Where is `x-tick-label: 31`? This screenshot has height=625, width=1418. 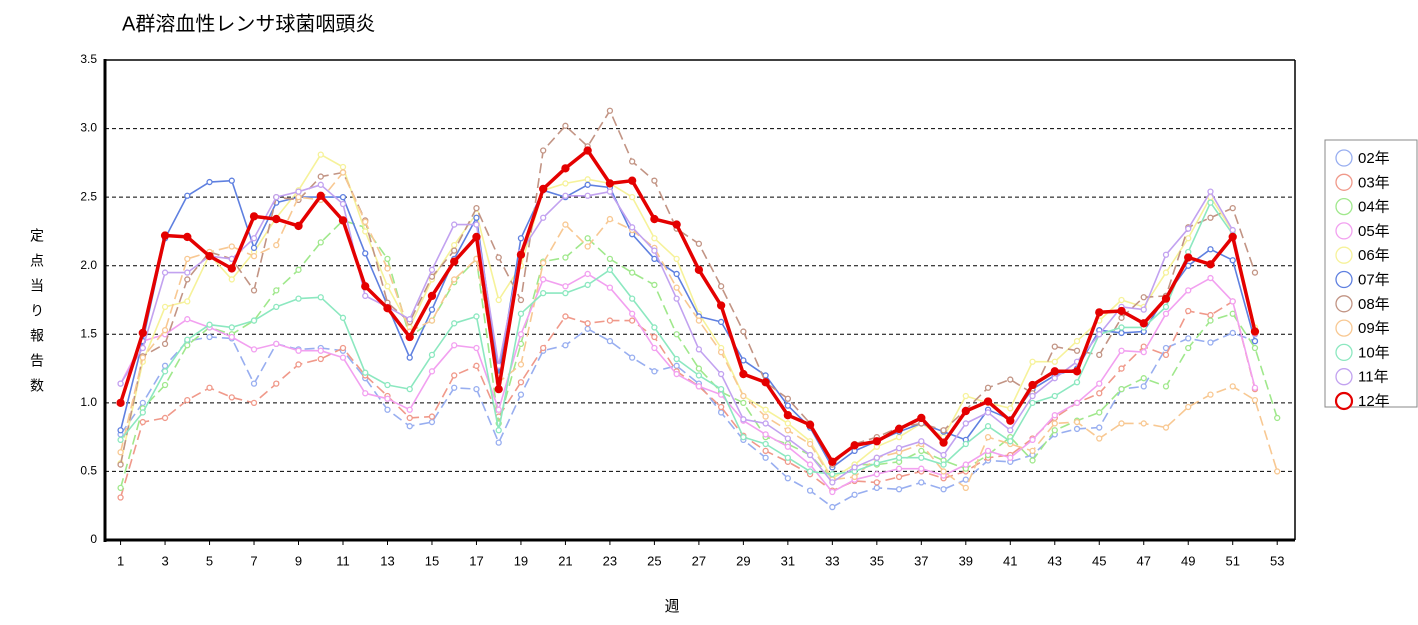 x-tick-label: 31 is located at coordinates (788, 560).